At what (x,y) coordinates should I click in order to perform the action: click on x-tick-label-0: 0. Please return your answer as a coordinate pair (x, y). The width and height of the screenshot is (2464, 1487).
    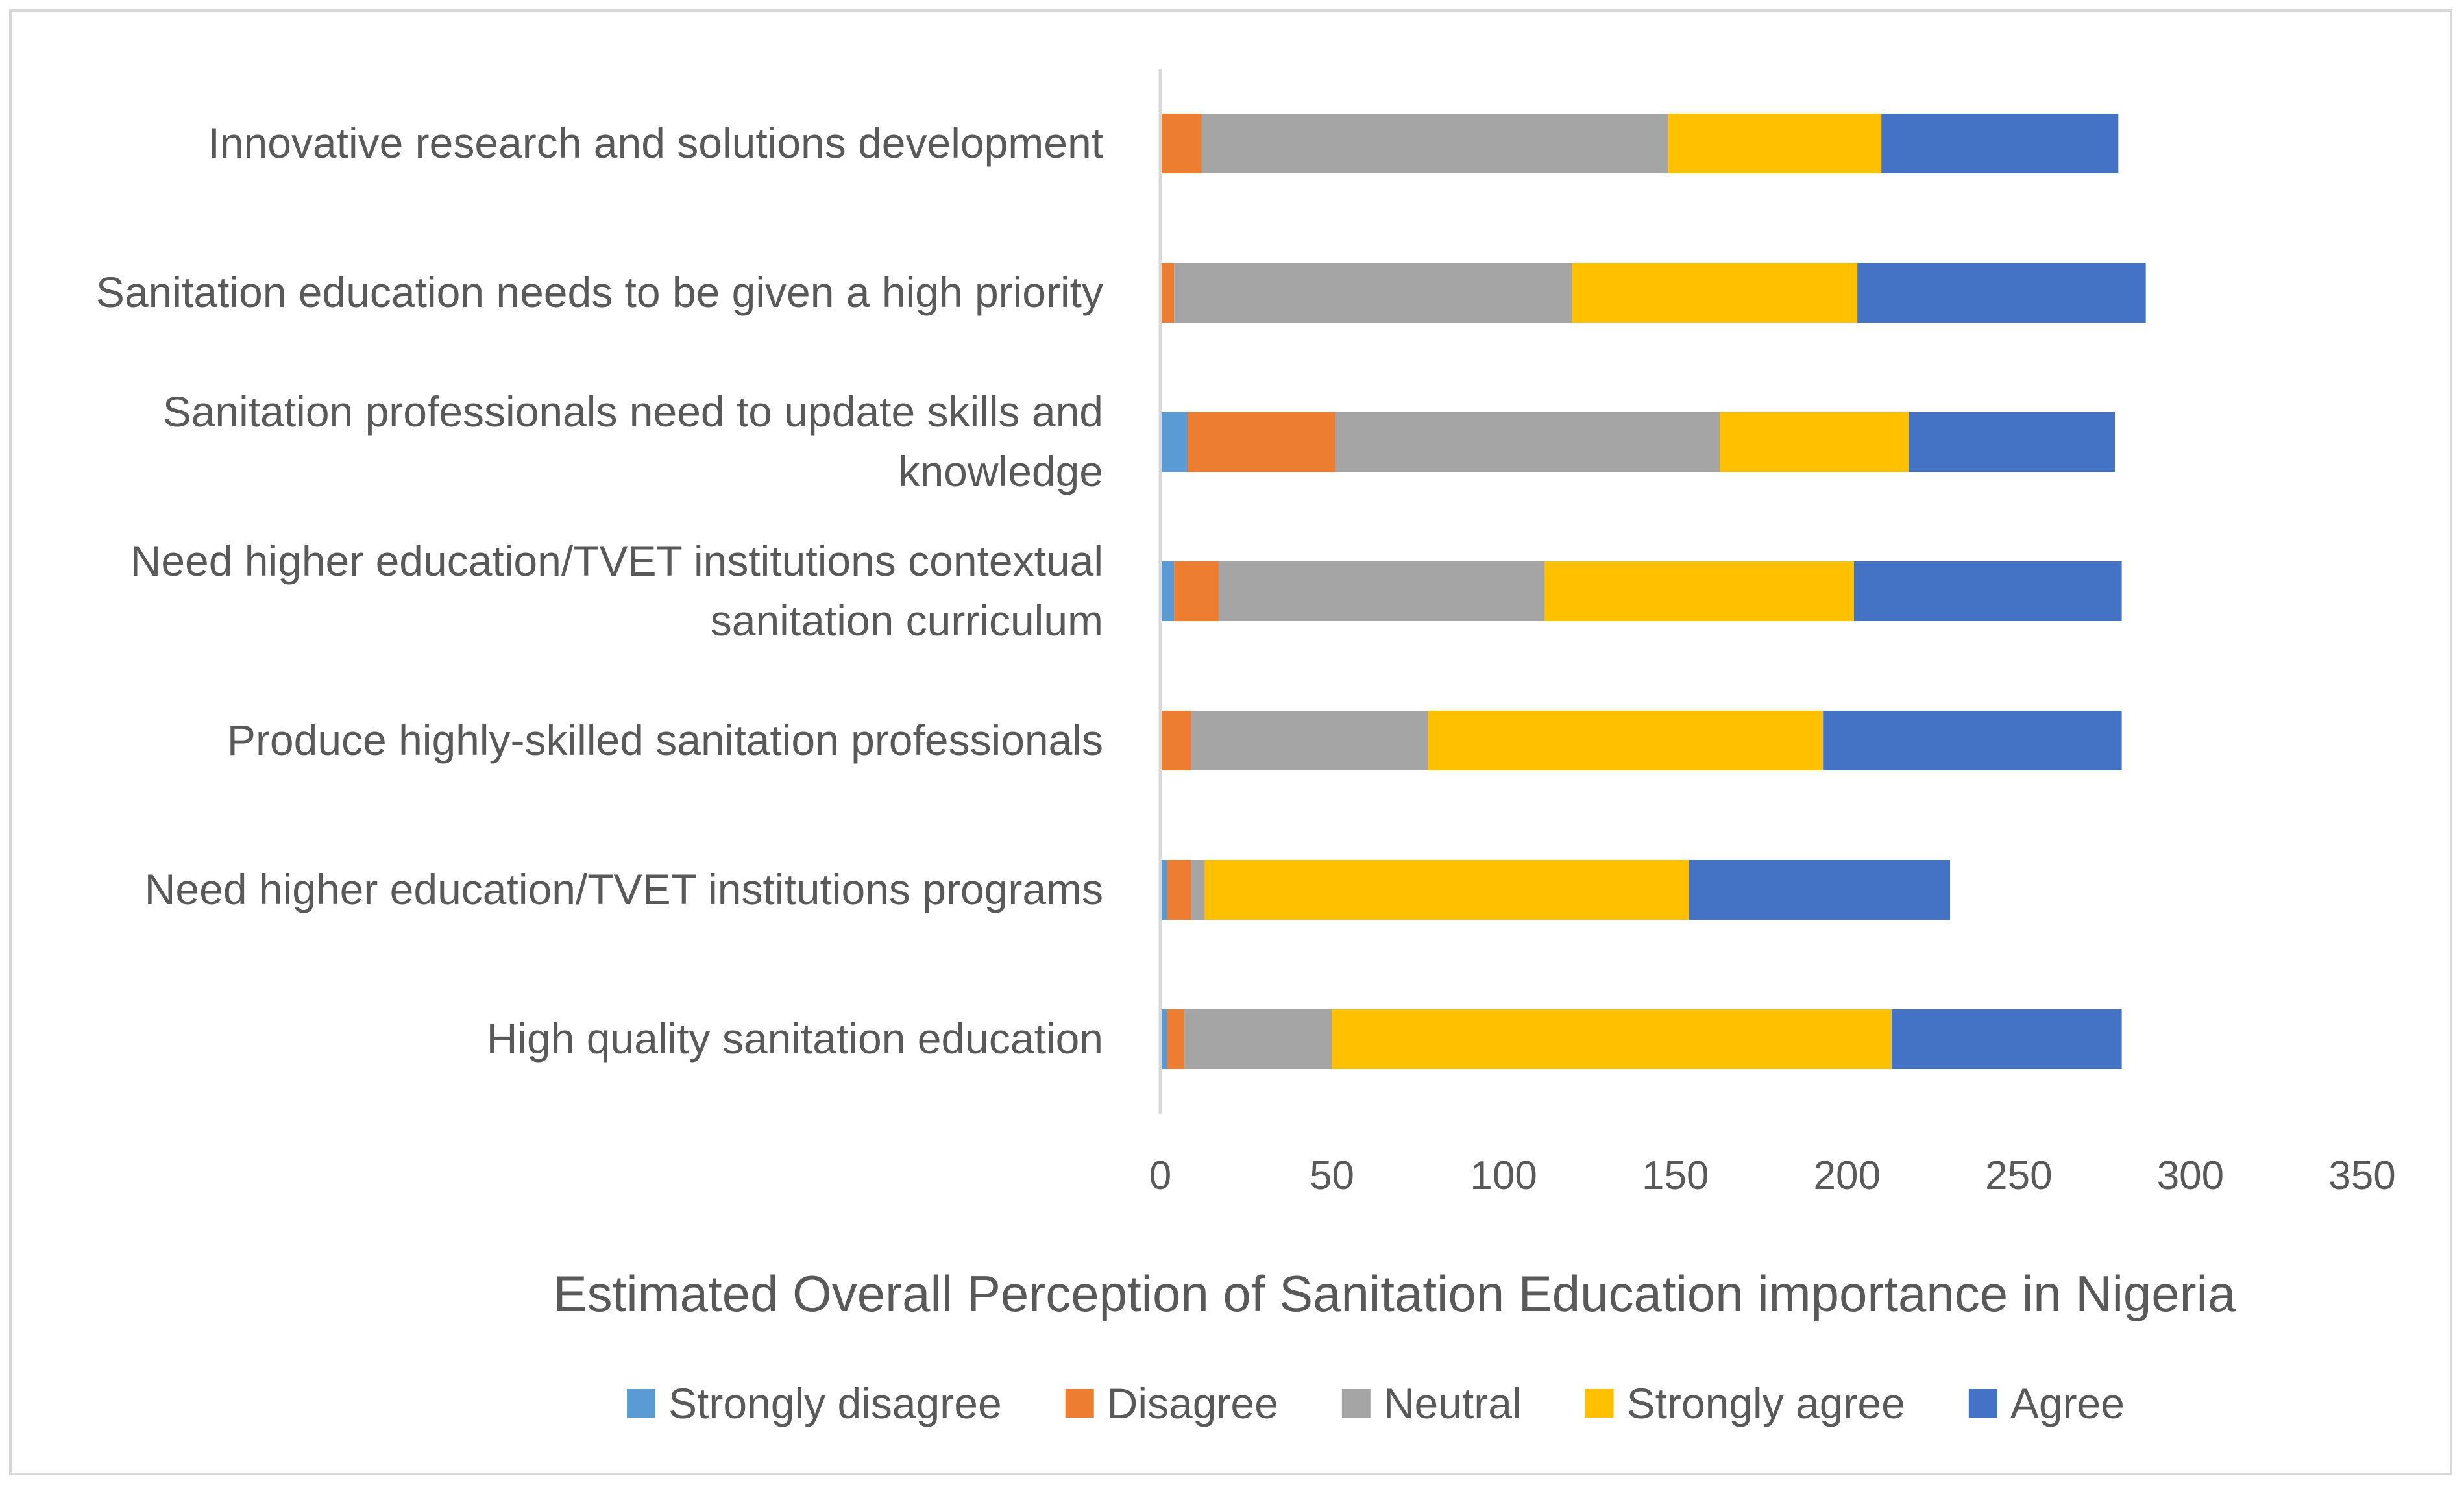
    Looking at the image, I should click on (1160, 1175).